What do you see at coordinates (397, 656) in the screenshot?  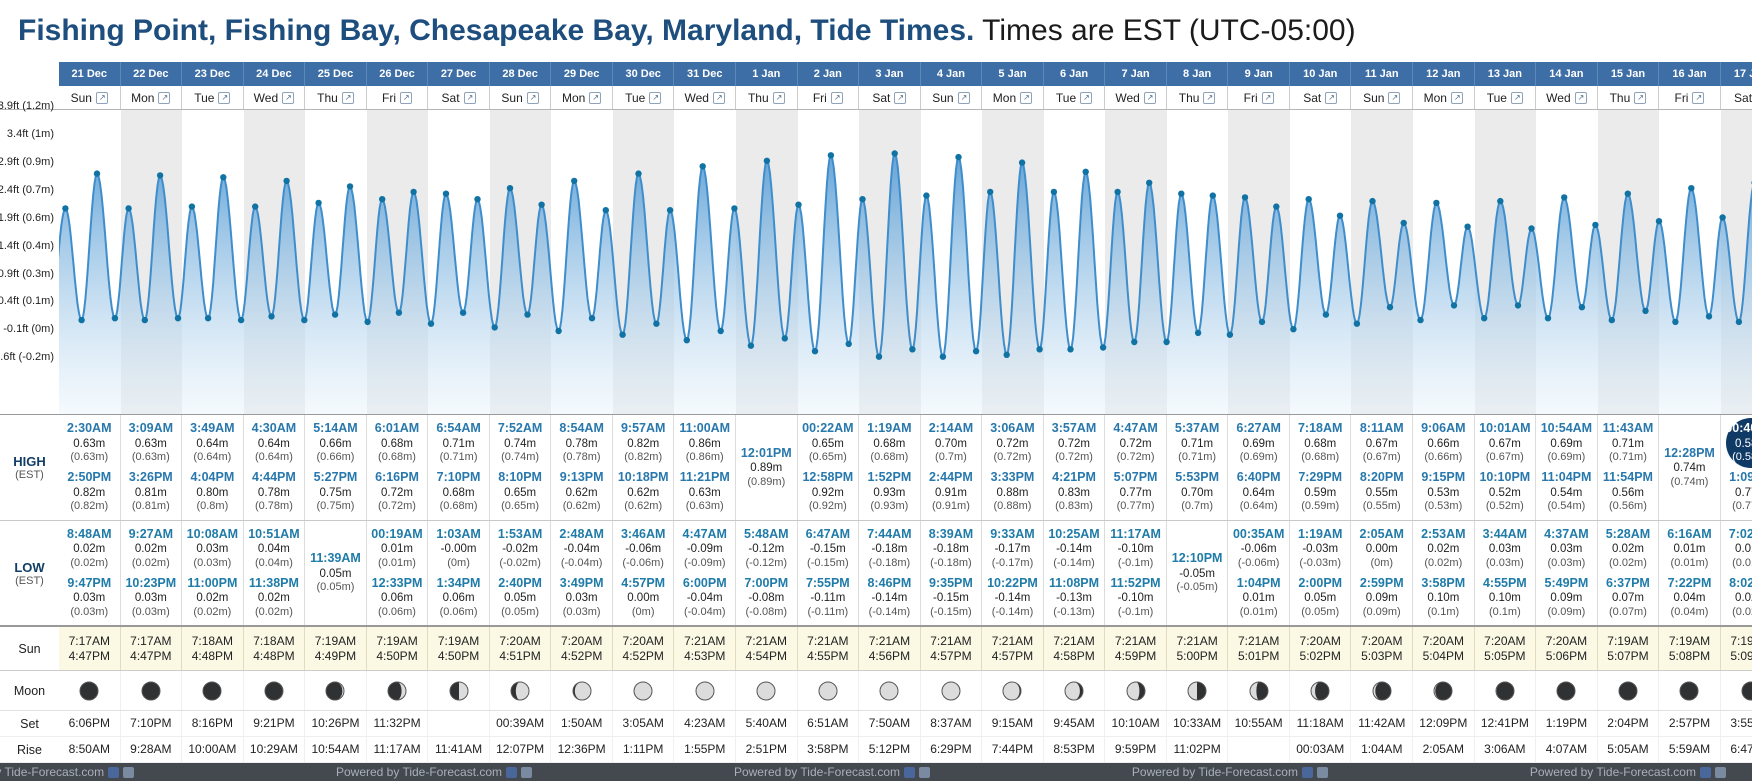 I see `sunset-time: 4:50PM` at bounding box center [397, 656].